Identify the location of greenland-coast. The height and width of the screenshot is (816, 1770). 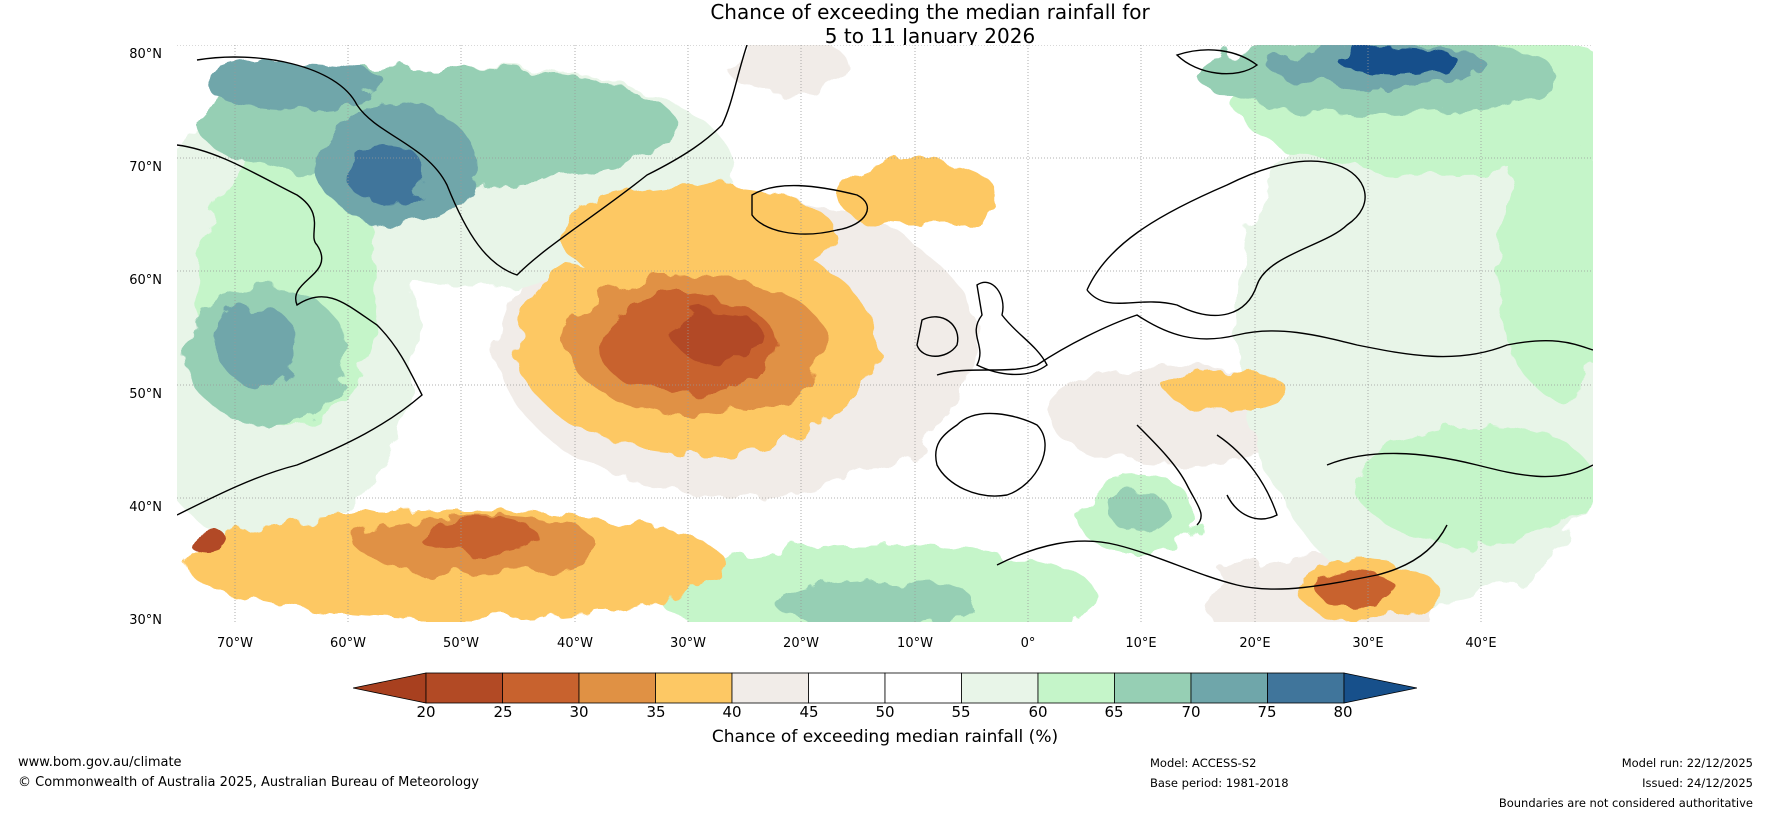
(472, 160).